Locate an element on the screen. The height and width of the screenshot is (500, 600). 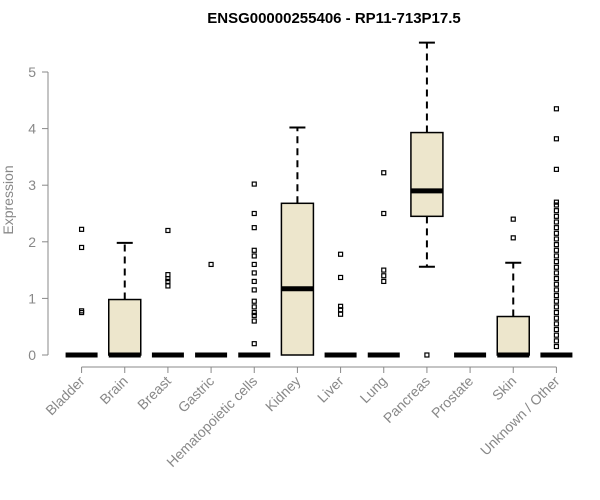
y-tick-label: 3 is located at coordinates (32, 185).